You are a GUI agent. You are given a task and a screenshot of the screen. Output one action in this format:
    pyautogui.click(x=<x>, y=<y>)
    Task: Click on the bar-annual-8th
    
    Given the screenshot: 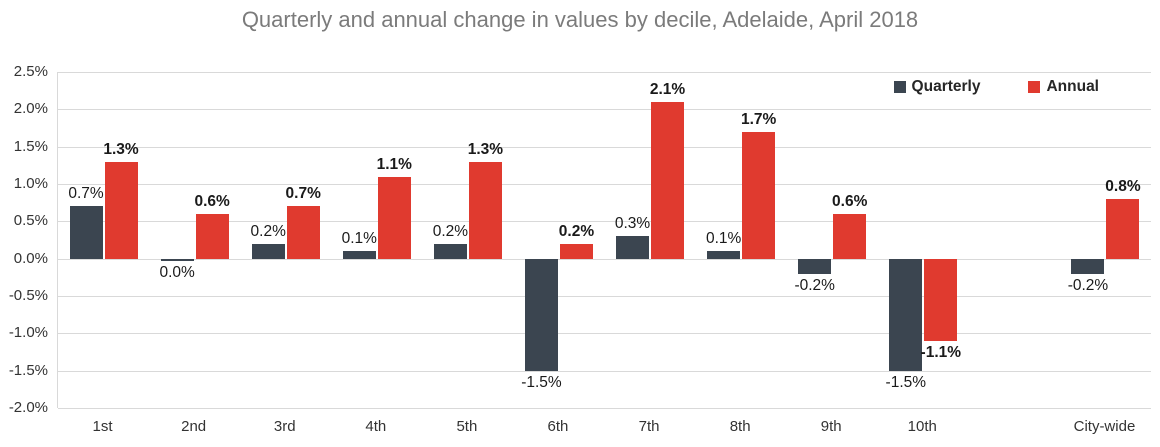 What is the action you would take?
    pyautogui.click(x=759, y=195)
    